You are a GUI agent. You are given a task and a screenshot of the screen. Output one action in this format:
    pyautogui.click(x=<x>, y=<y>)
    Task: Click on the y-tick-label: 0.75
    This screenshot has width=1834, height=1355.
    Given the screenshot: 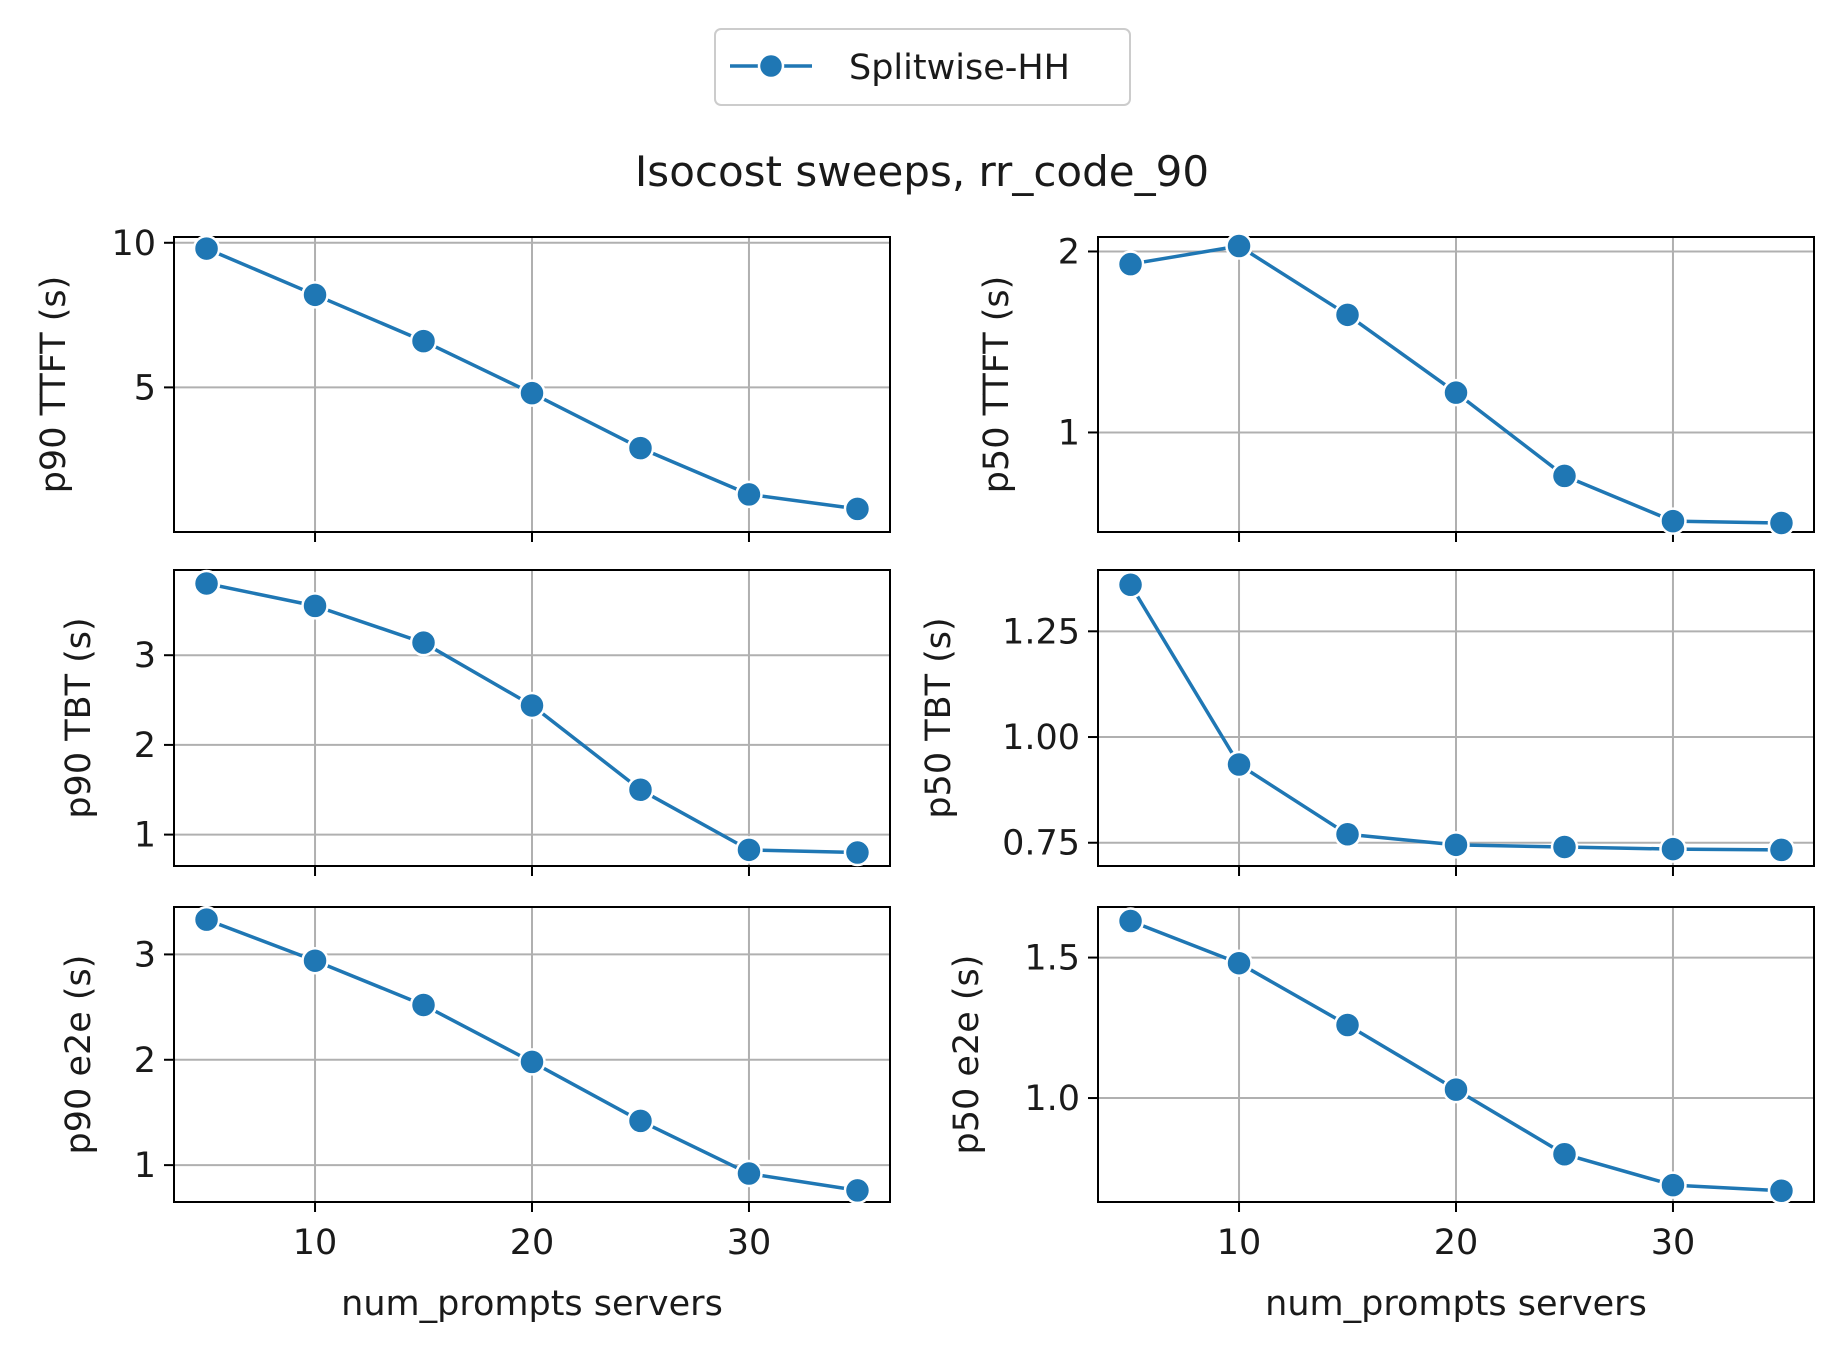 What is the action you would take?
    pyautogui.click(x=1041, y=844)
    